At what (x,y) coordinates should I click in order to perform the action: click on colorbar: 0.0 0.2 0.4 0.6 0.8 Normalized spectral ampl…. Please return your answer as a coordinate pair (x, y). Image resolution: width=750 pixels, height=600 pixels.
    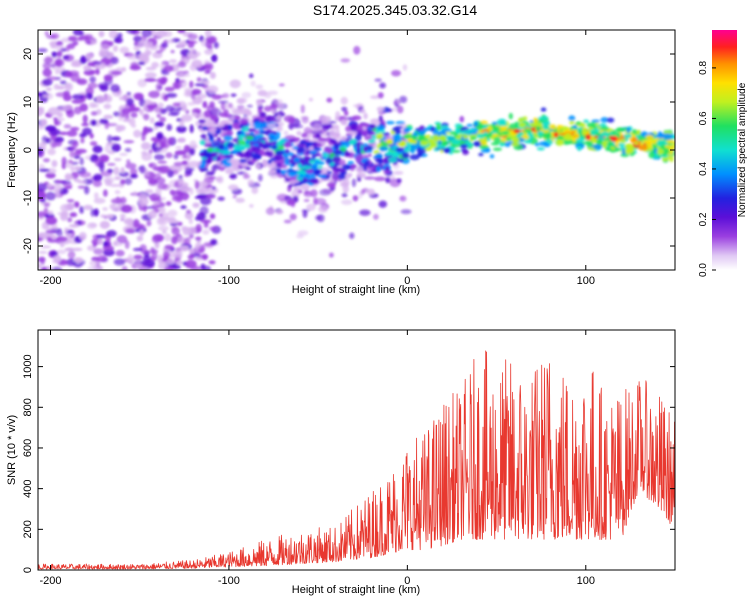
    Looking at the image, I should click on (723, 153).